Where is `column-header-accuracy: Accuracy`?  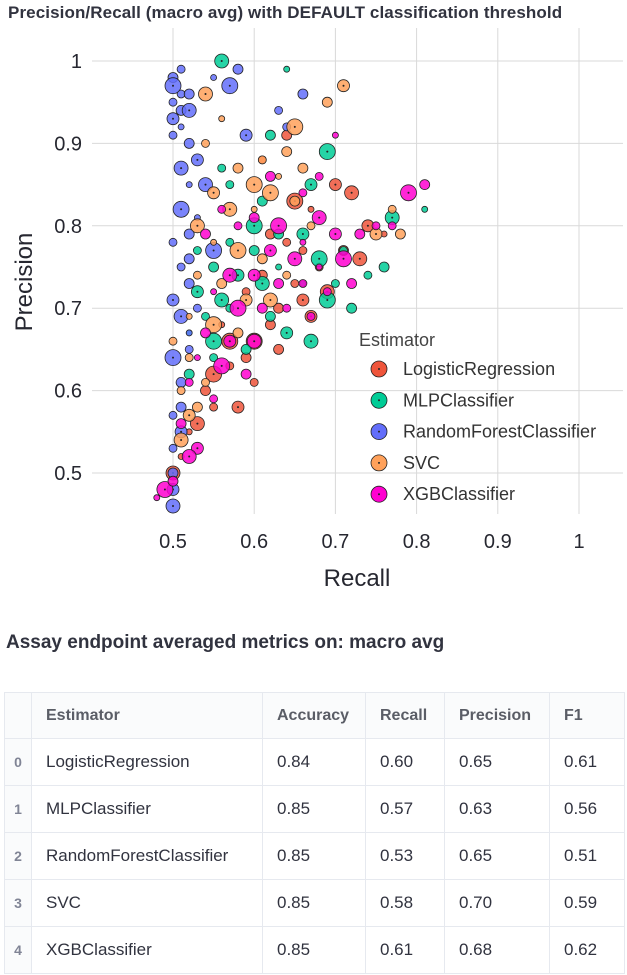 column-header-accuracy: Accuracy is located at coordinates (314, 715).